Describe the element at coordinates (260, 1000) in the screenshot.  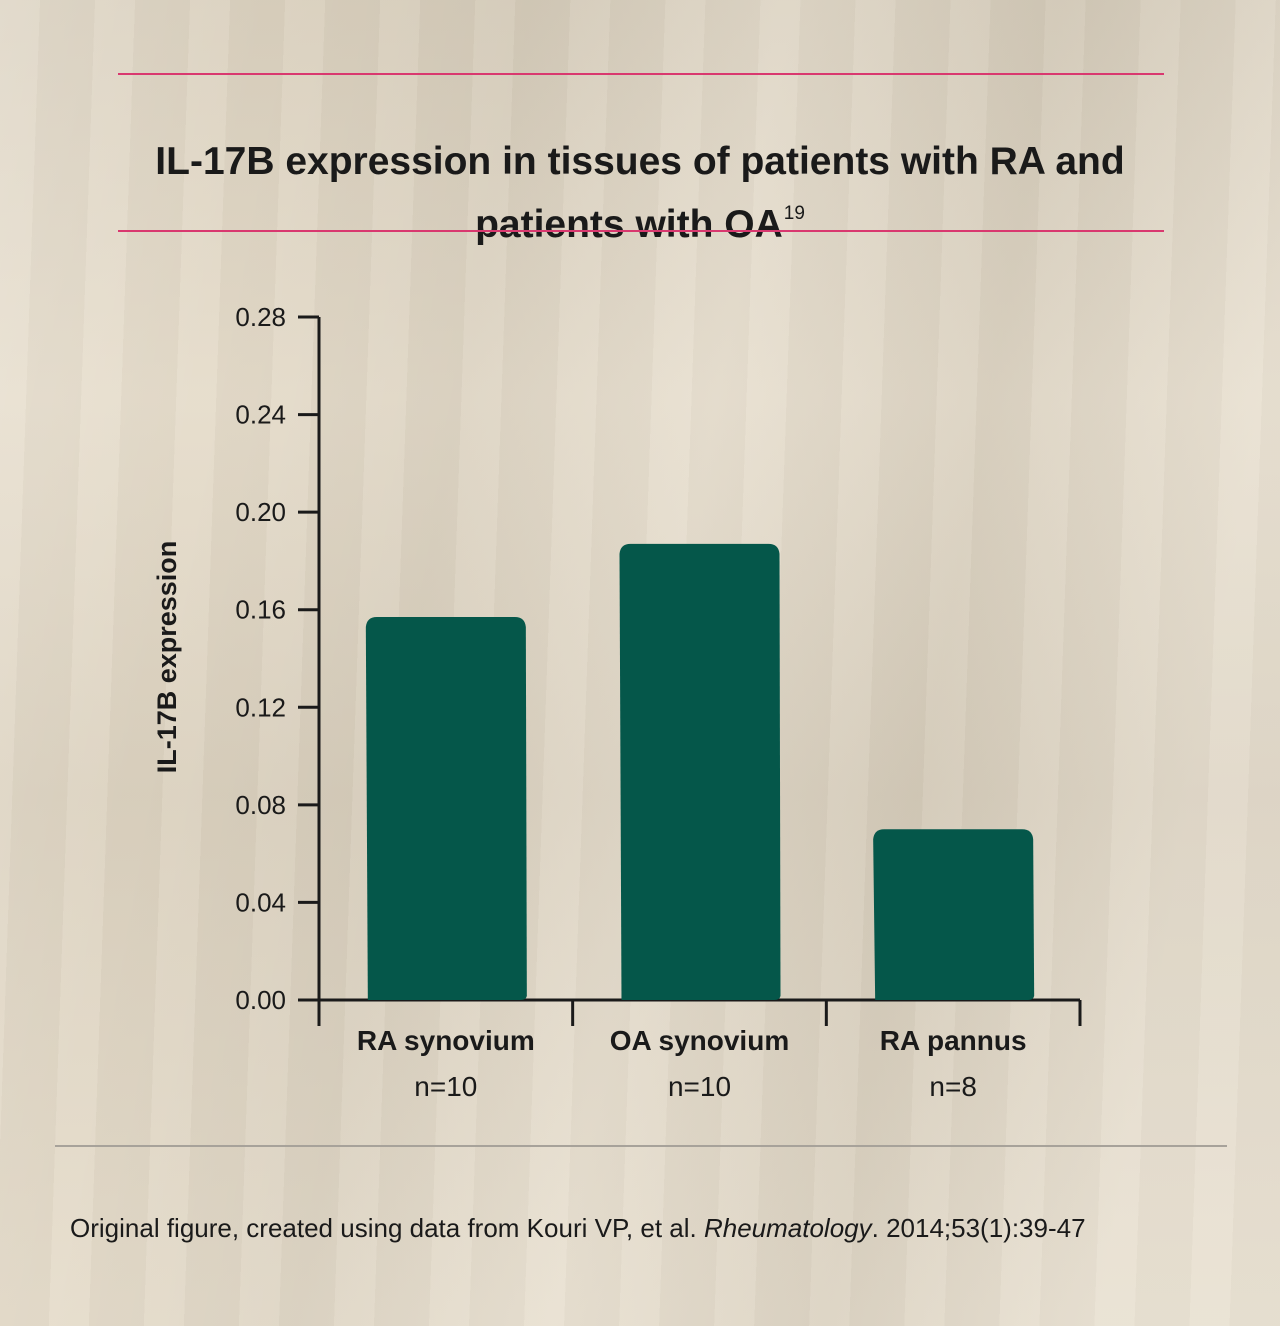
I see `y-tick-label: 0.00` at that location.